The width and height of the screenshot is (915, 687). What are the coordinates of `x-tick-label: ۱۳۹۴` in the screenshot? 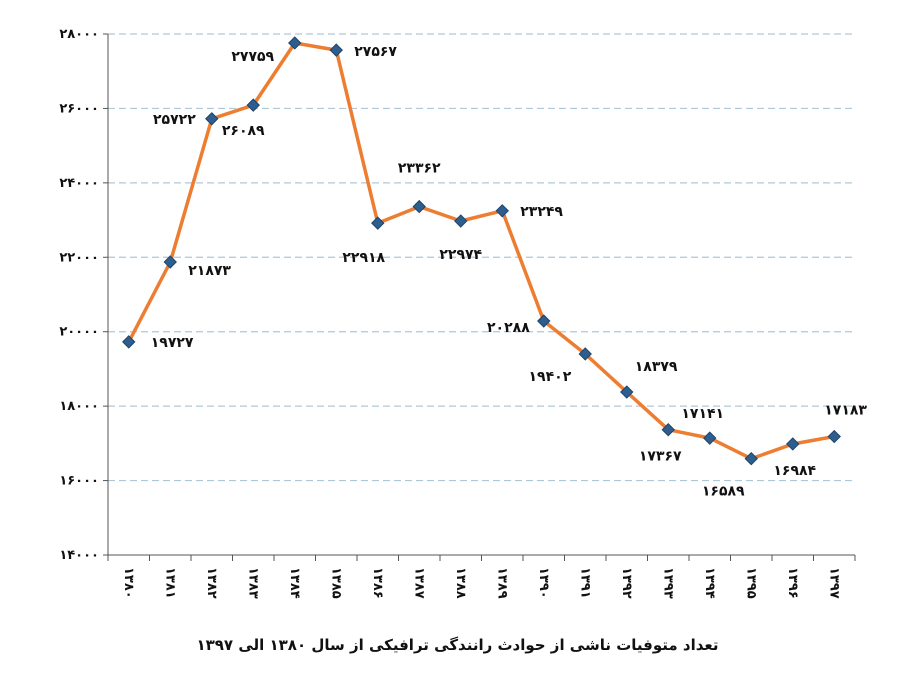 It's located at (709, 583).